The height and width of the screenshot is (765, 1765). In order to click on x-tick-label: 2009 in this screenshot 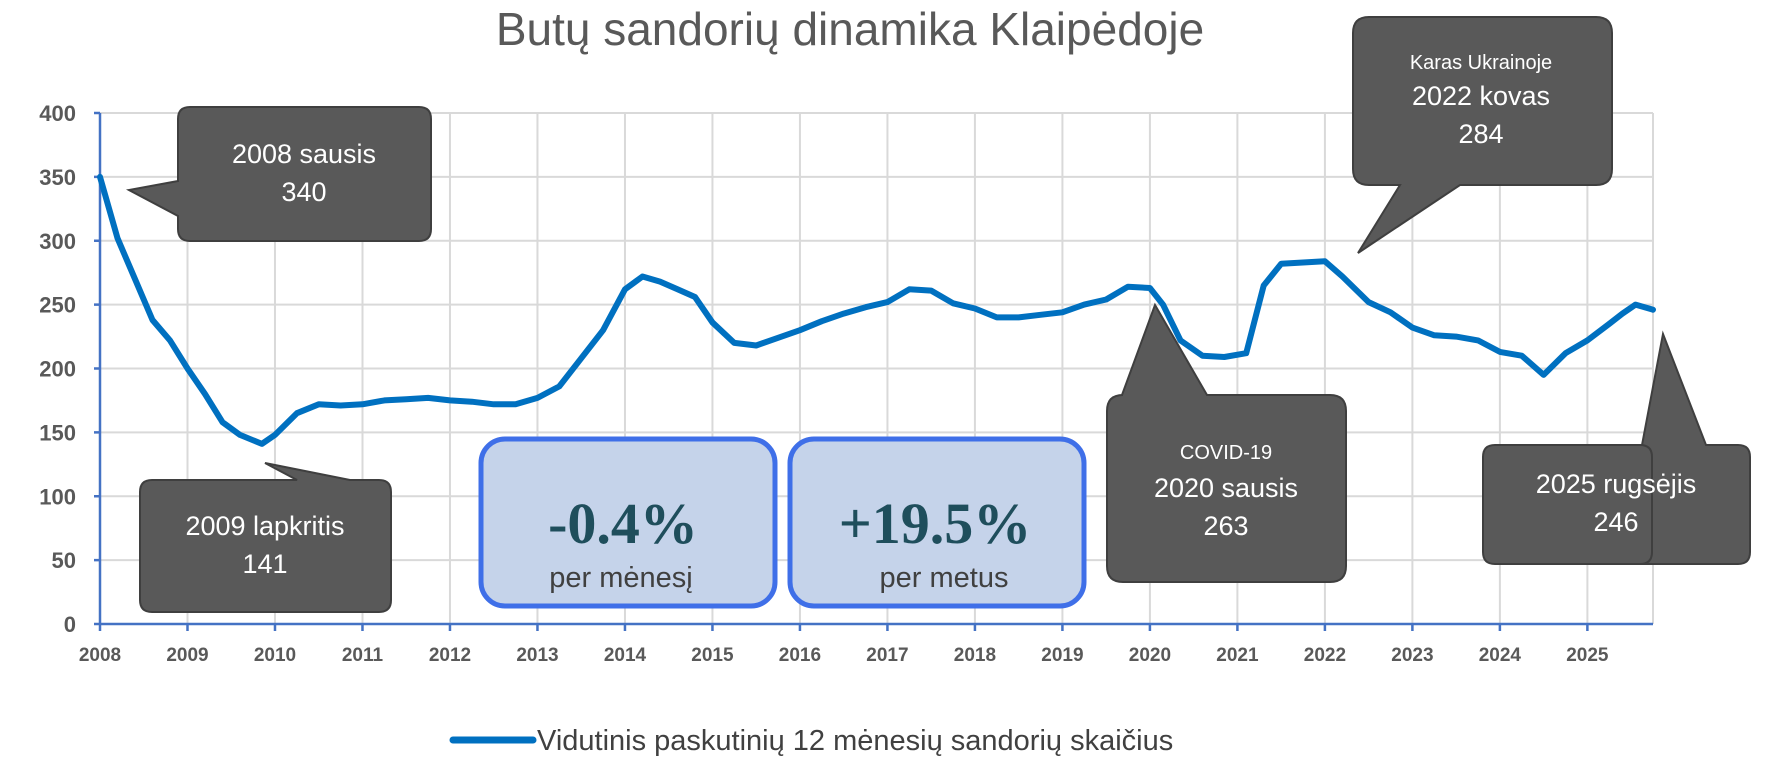, I will do `click(187, 655)`.